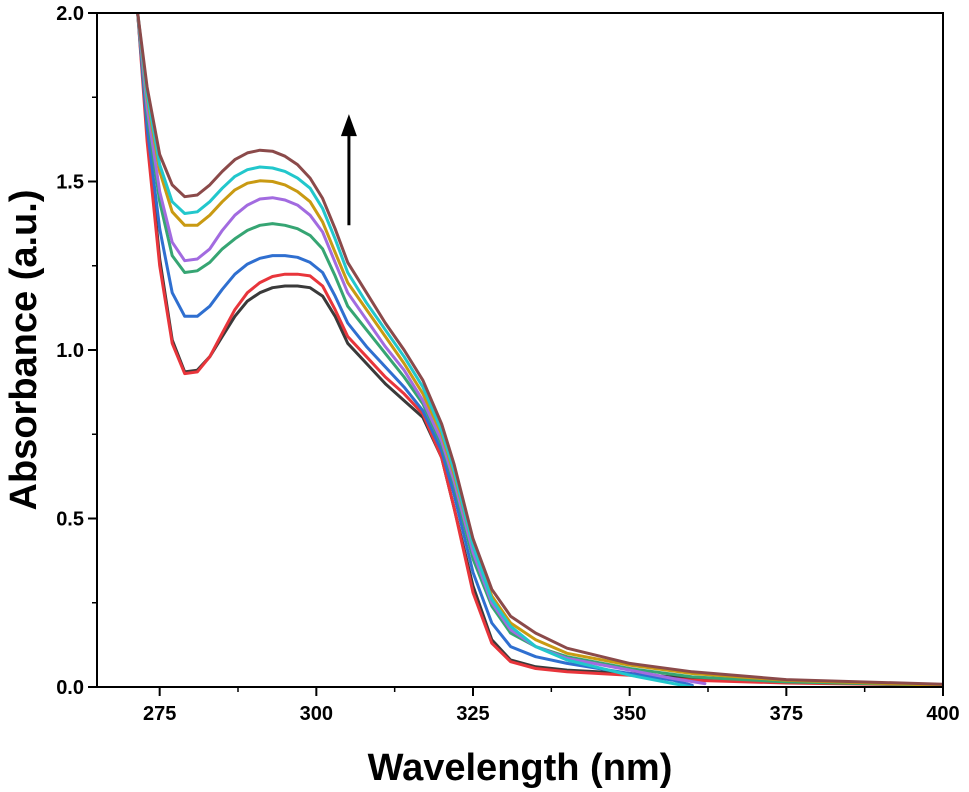 This screenshot has width=969, height=792. I want to click on x-tick-label: 400, so click(942, 714).